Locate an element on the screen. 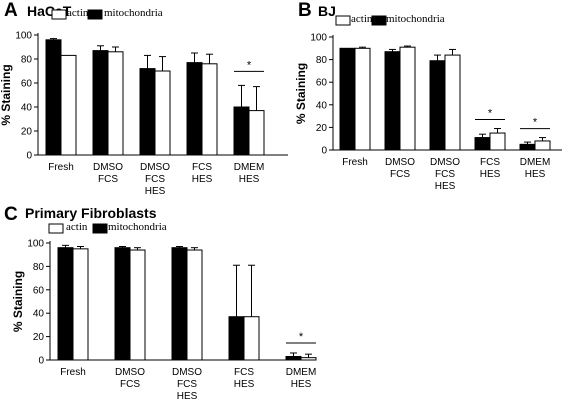 Image resolution: width=567 pixels, height=400 pixels. panel-title: BJ is located at coordinates (327, 11).